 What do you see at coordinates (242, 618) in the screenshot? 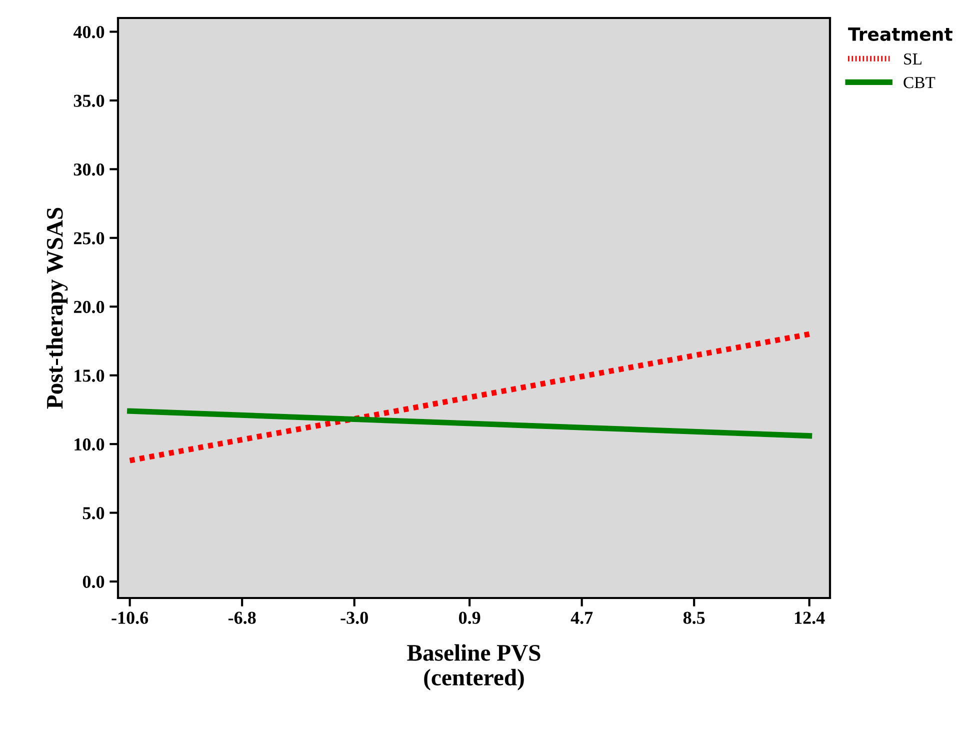
I see `x-tick-label: -6.8` at bounding box center [242, 618].